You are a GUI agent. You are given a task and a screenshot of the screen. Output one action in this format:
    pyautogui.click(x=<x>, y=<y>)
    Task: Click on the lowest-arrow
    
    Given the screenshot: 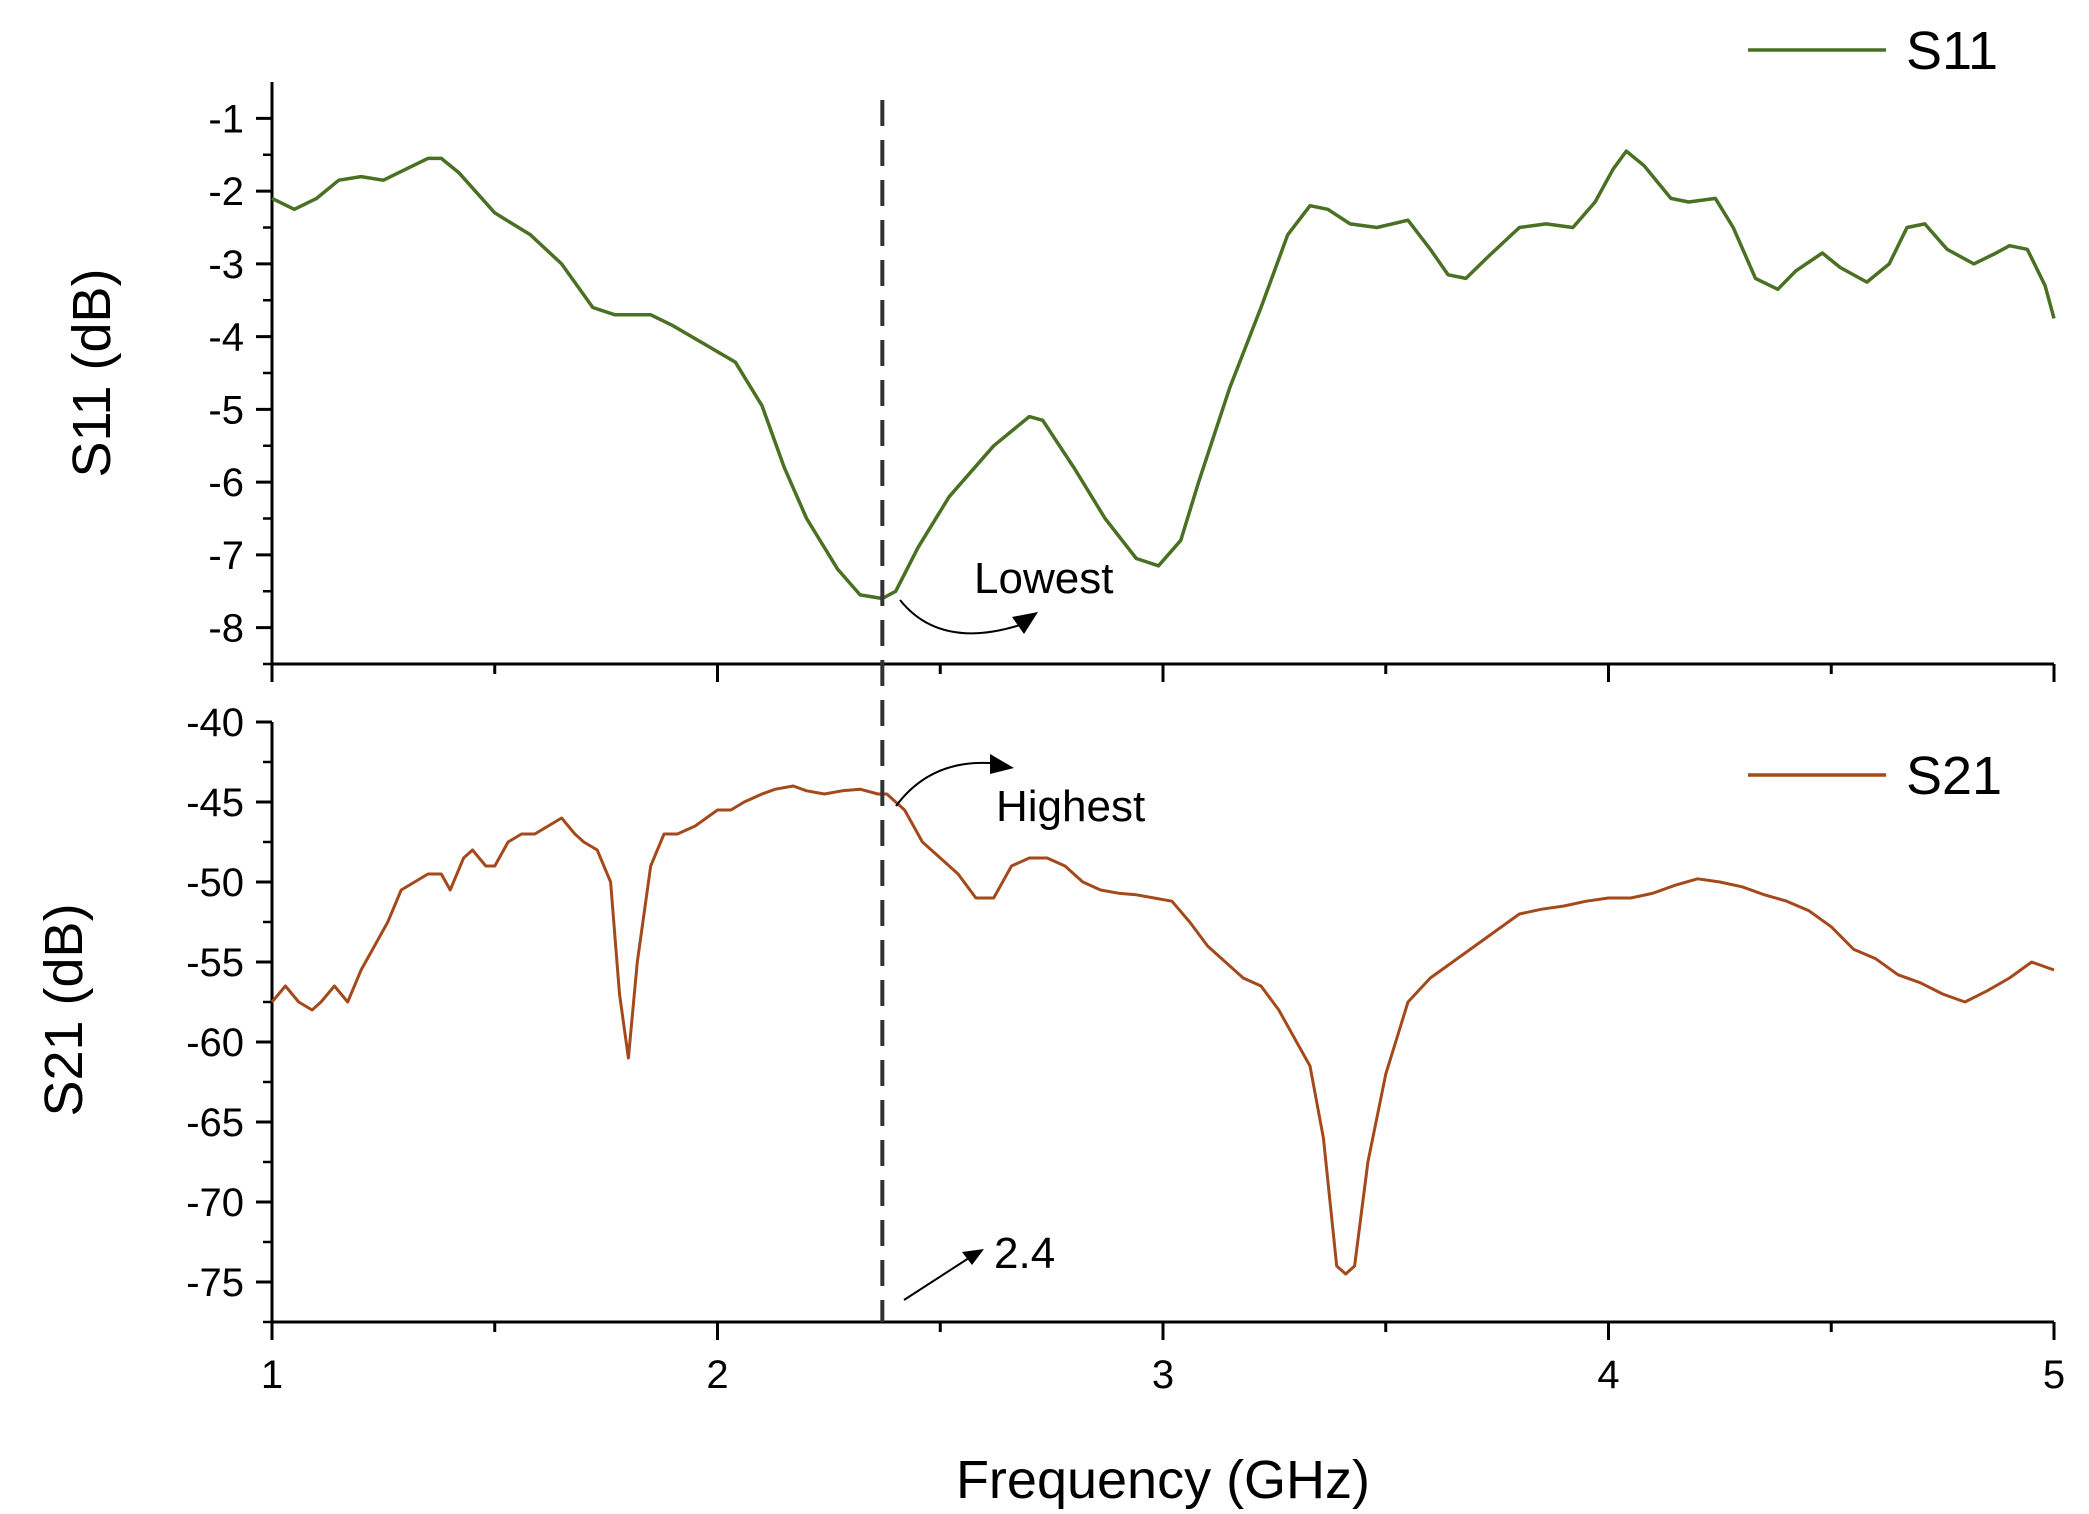 What is the action you would take?
    pyautogui.click(x=960, y=617)
    